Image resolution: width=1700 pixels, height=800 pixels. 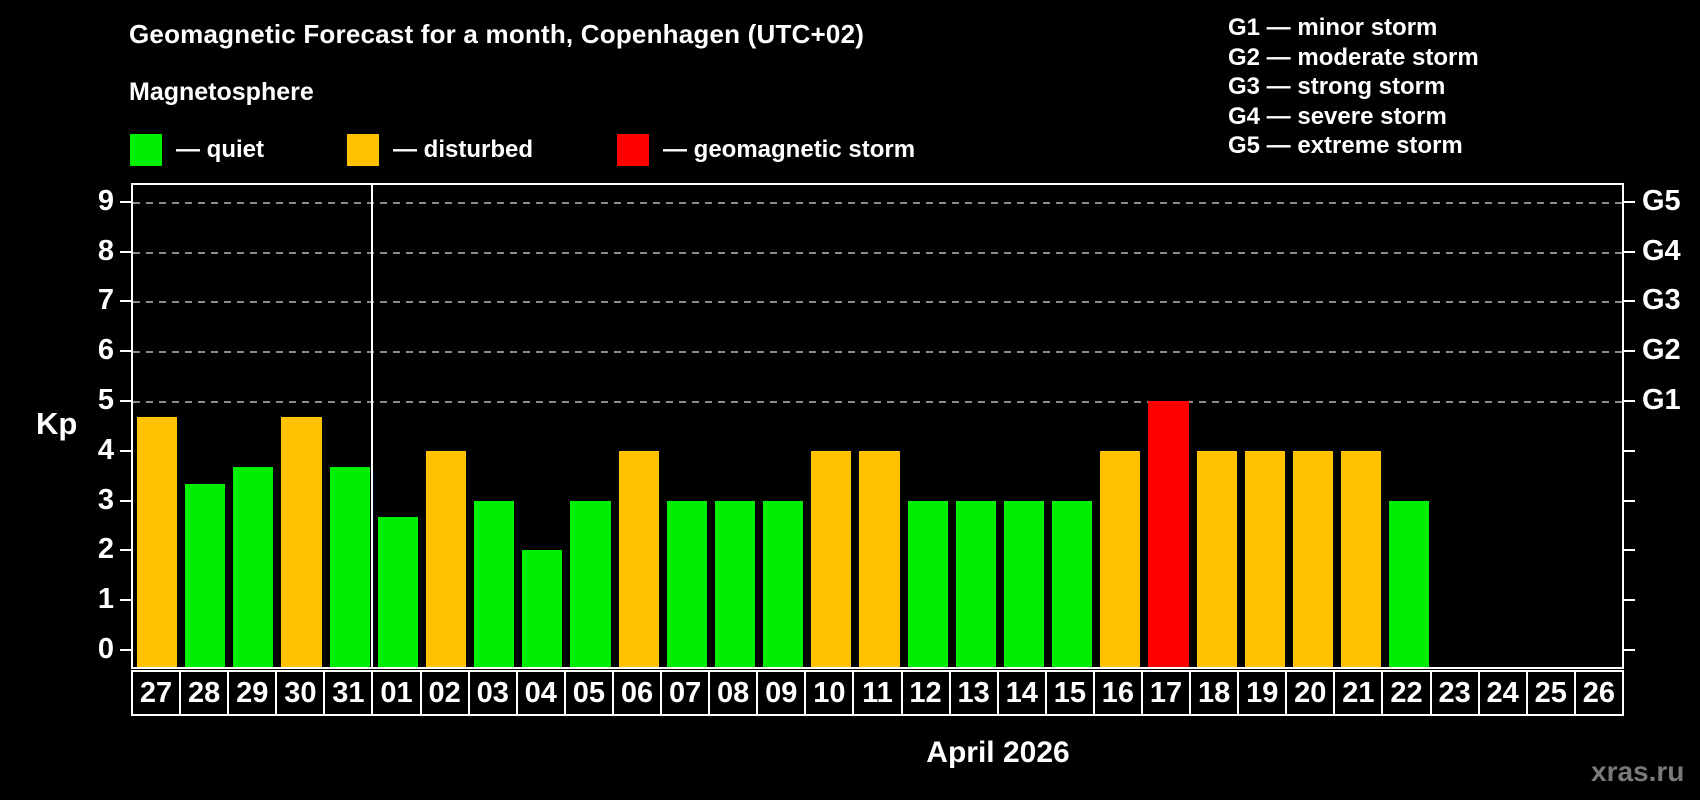 What do you see at coordinates (1345, 145) in the screenshot?
I see `g5-legend-line: G5 — extreme storm` at bounding box center [1345, 145].